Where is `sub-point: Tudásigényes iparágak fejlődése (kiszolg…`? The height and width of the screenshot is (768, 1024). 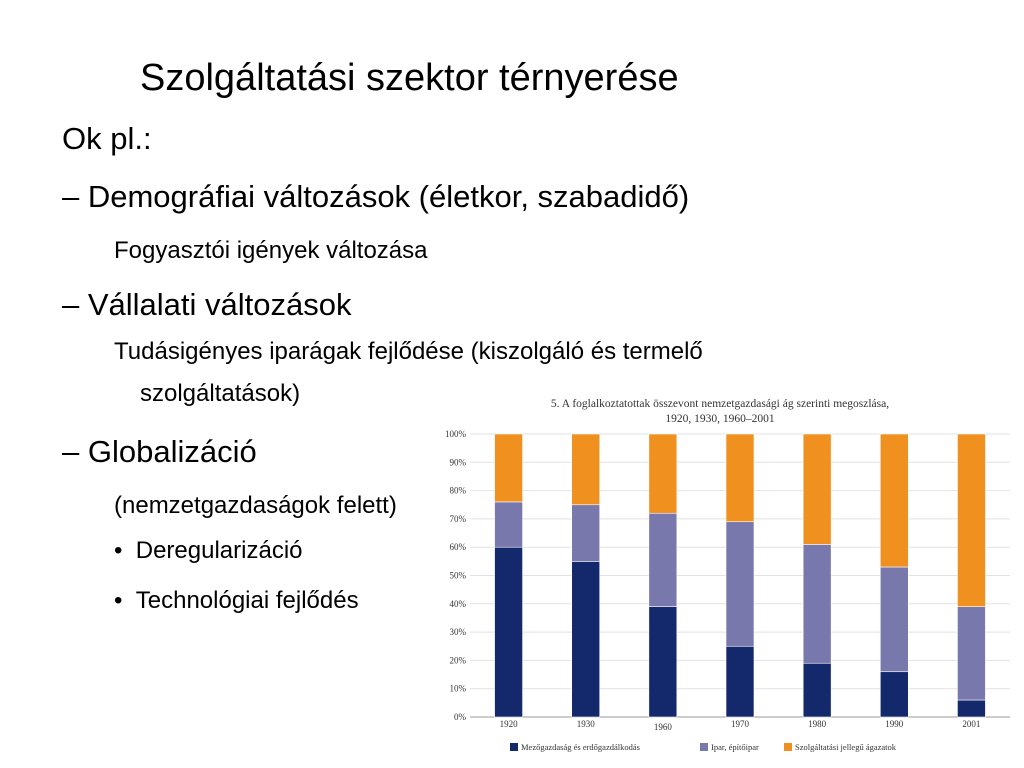 sub-point: Tudásigényes iparágak fejlődése (kiszolg… is located at coordinates (408, 372).